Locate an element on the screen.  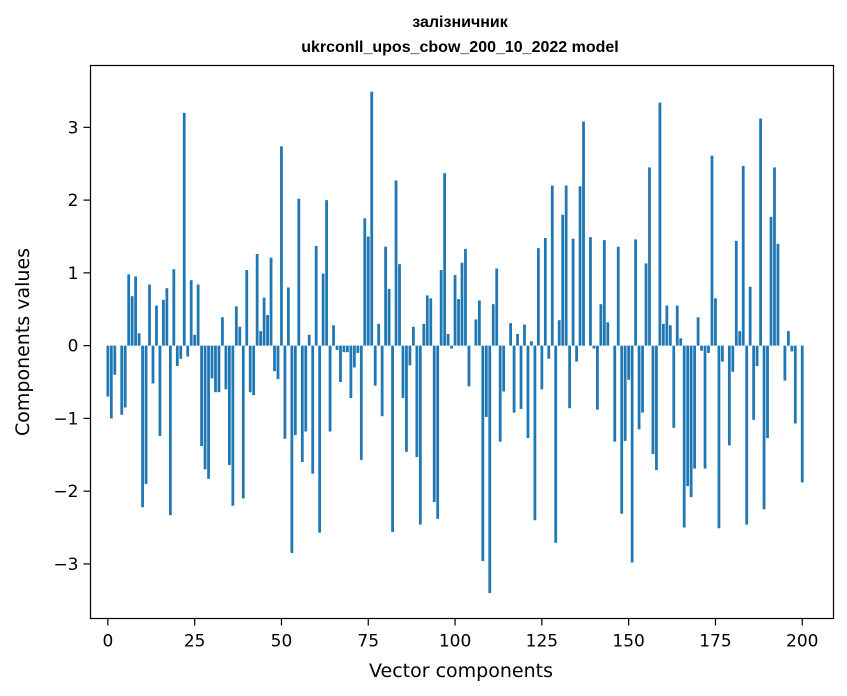
x-axis-label: Vector components is located at coordinates (461, 671).